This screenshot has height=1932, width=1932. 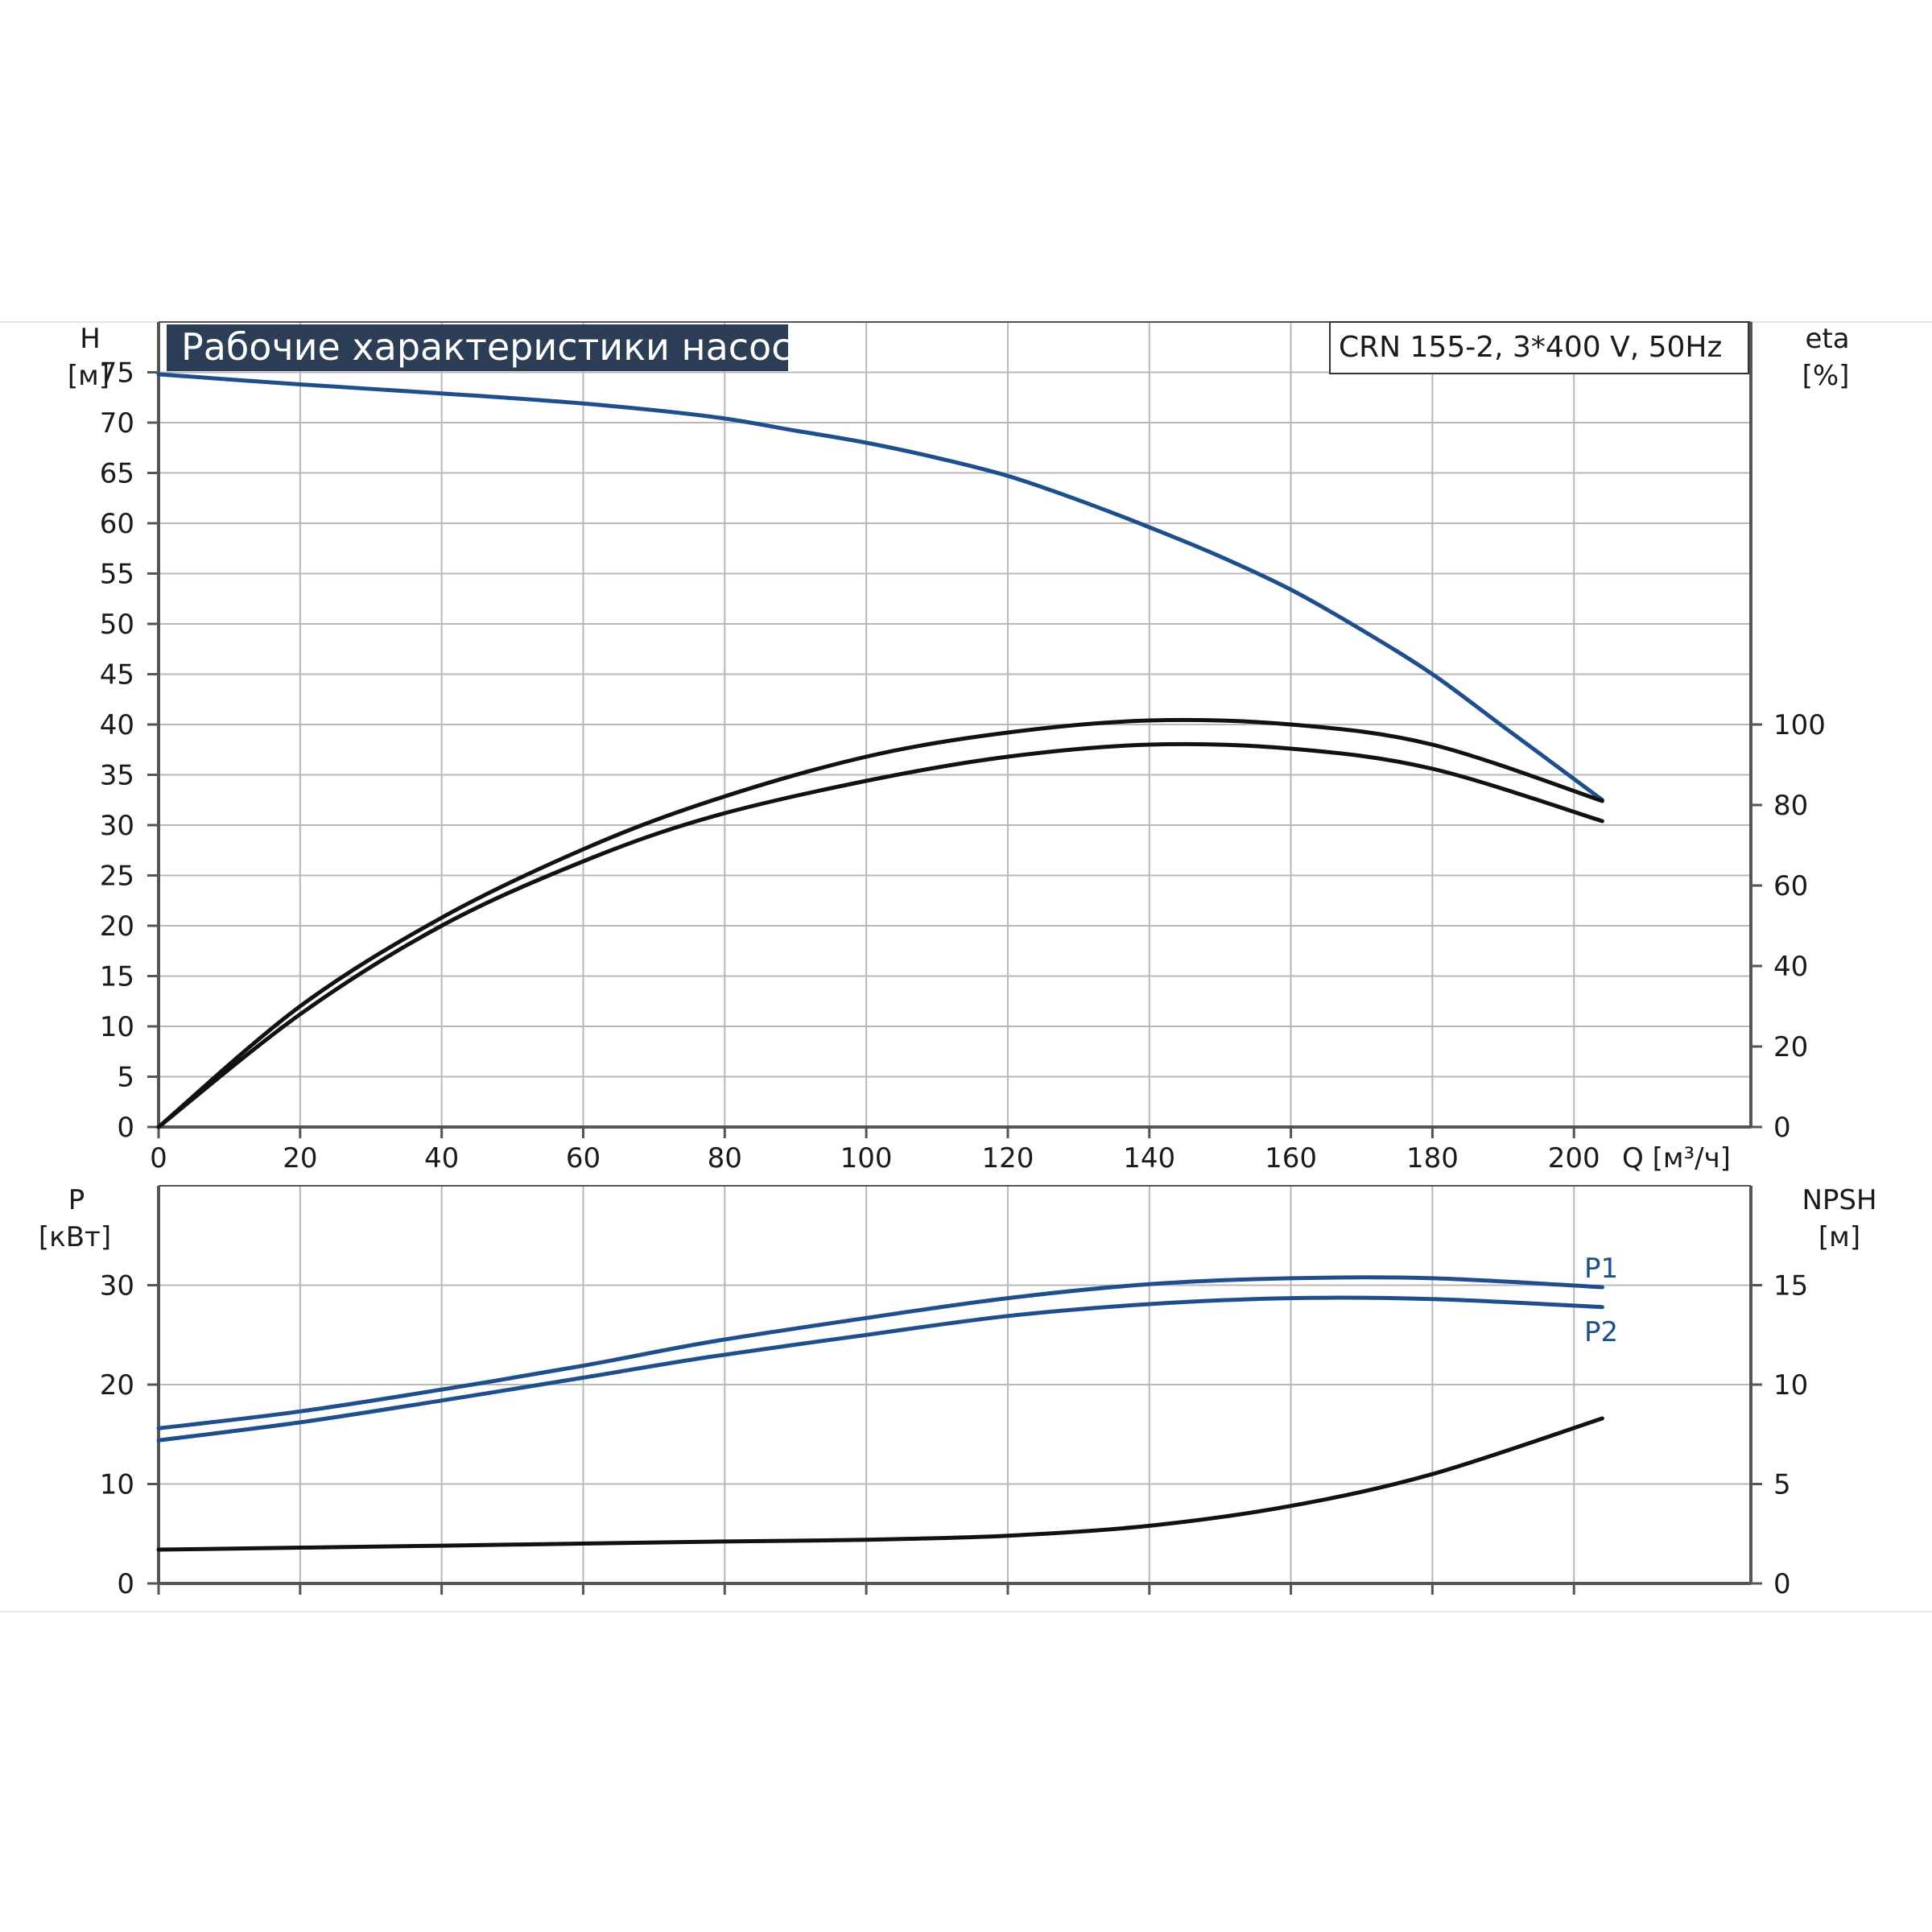 I want to click on y-right-tick-label: 60, so click(x=1790, y=886).